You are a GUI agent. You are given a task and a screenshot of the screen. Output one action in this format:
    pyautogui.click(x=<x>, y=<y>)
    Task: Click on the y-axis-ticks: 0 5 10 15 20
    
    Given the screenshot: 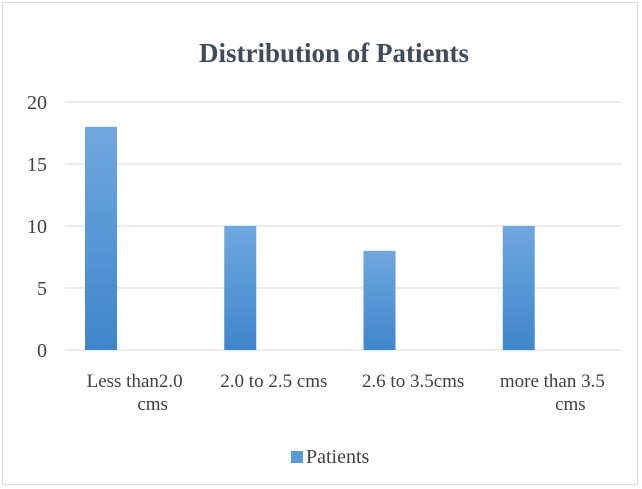 What is the action you would take?
    pyautogui.click(x=37, y=227)
    